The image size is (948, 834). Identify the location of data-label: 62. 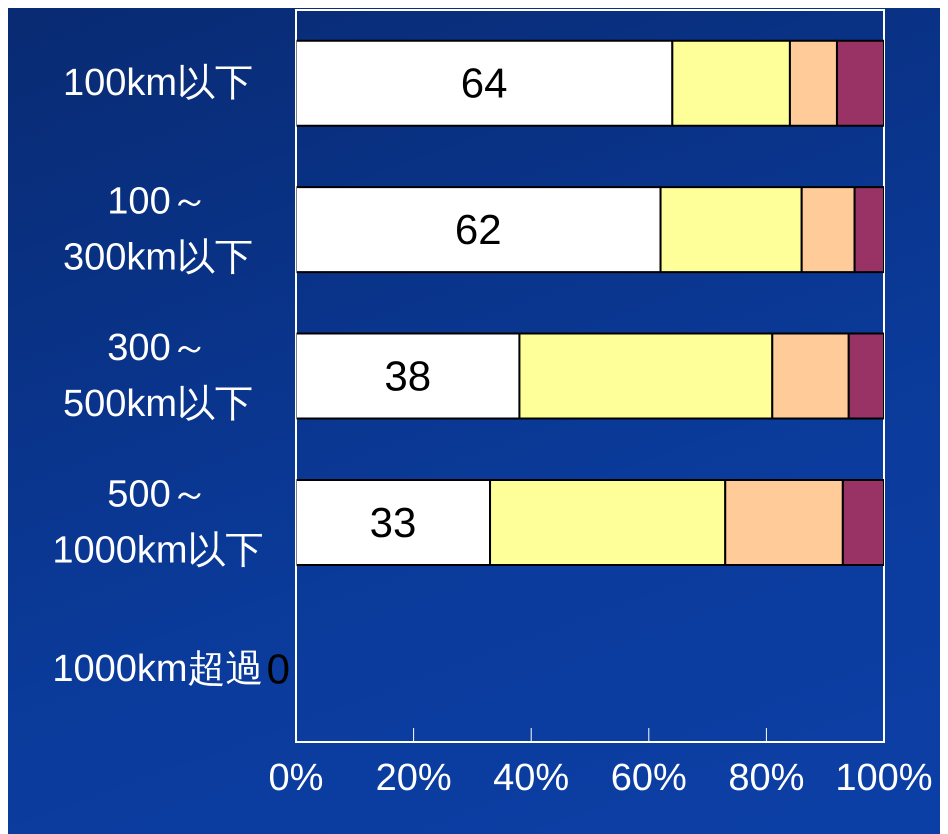
(478, 230).